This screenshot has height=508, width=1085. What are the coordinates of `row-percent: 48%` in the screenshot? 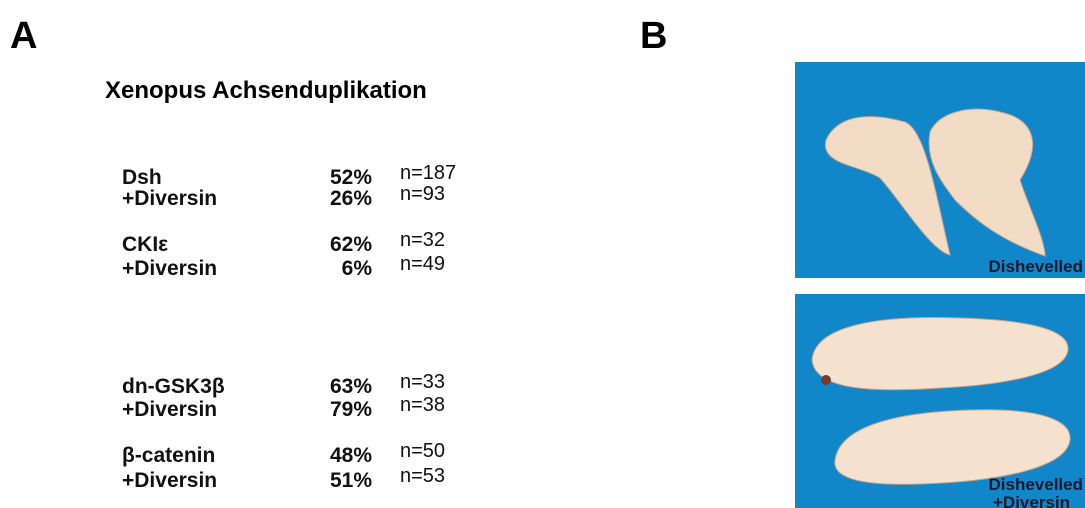 It's located at (351, 455).